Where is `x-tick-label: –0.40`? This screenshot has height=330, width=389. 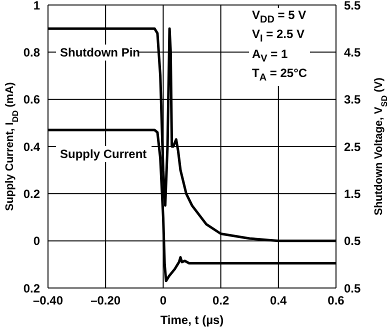
x-tick-label: –0.40 is located at coordinates (48, 301).